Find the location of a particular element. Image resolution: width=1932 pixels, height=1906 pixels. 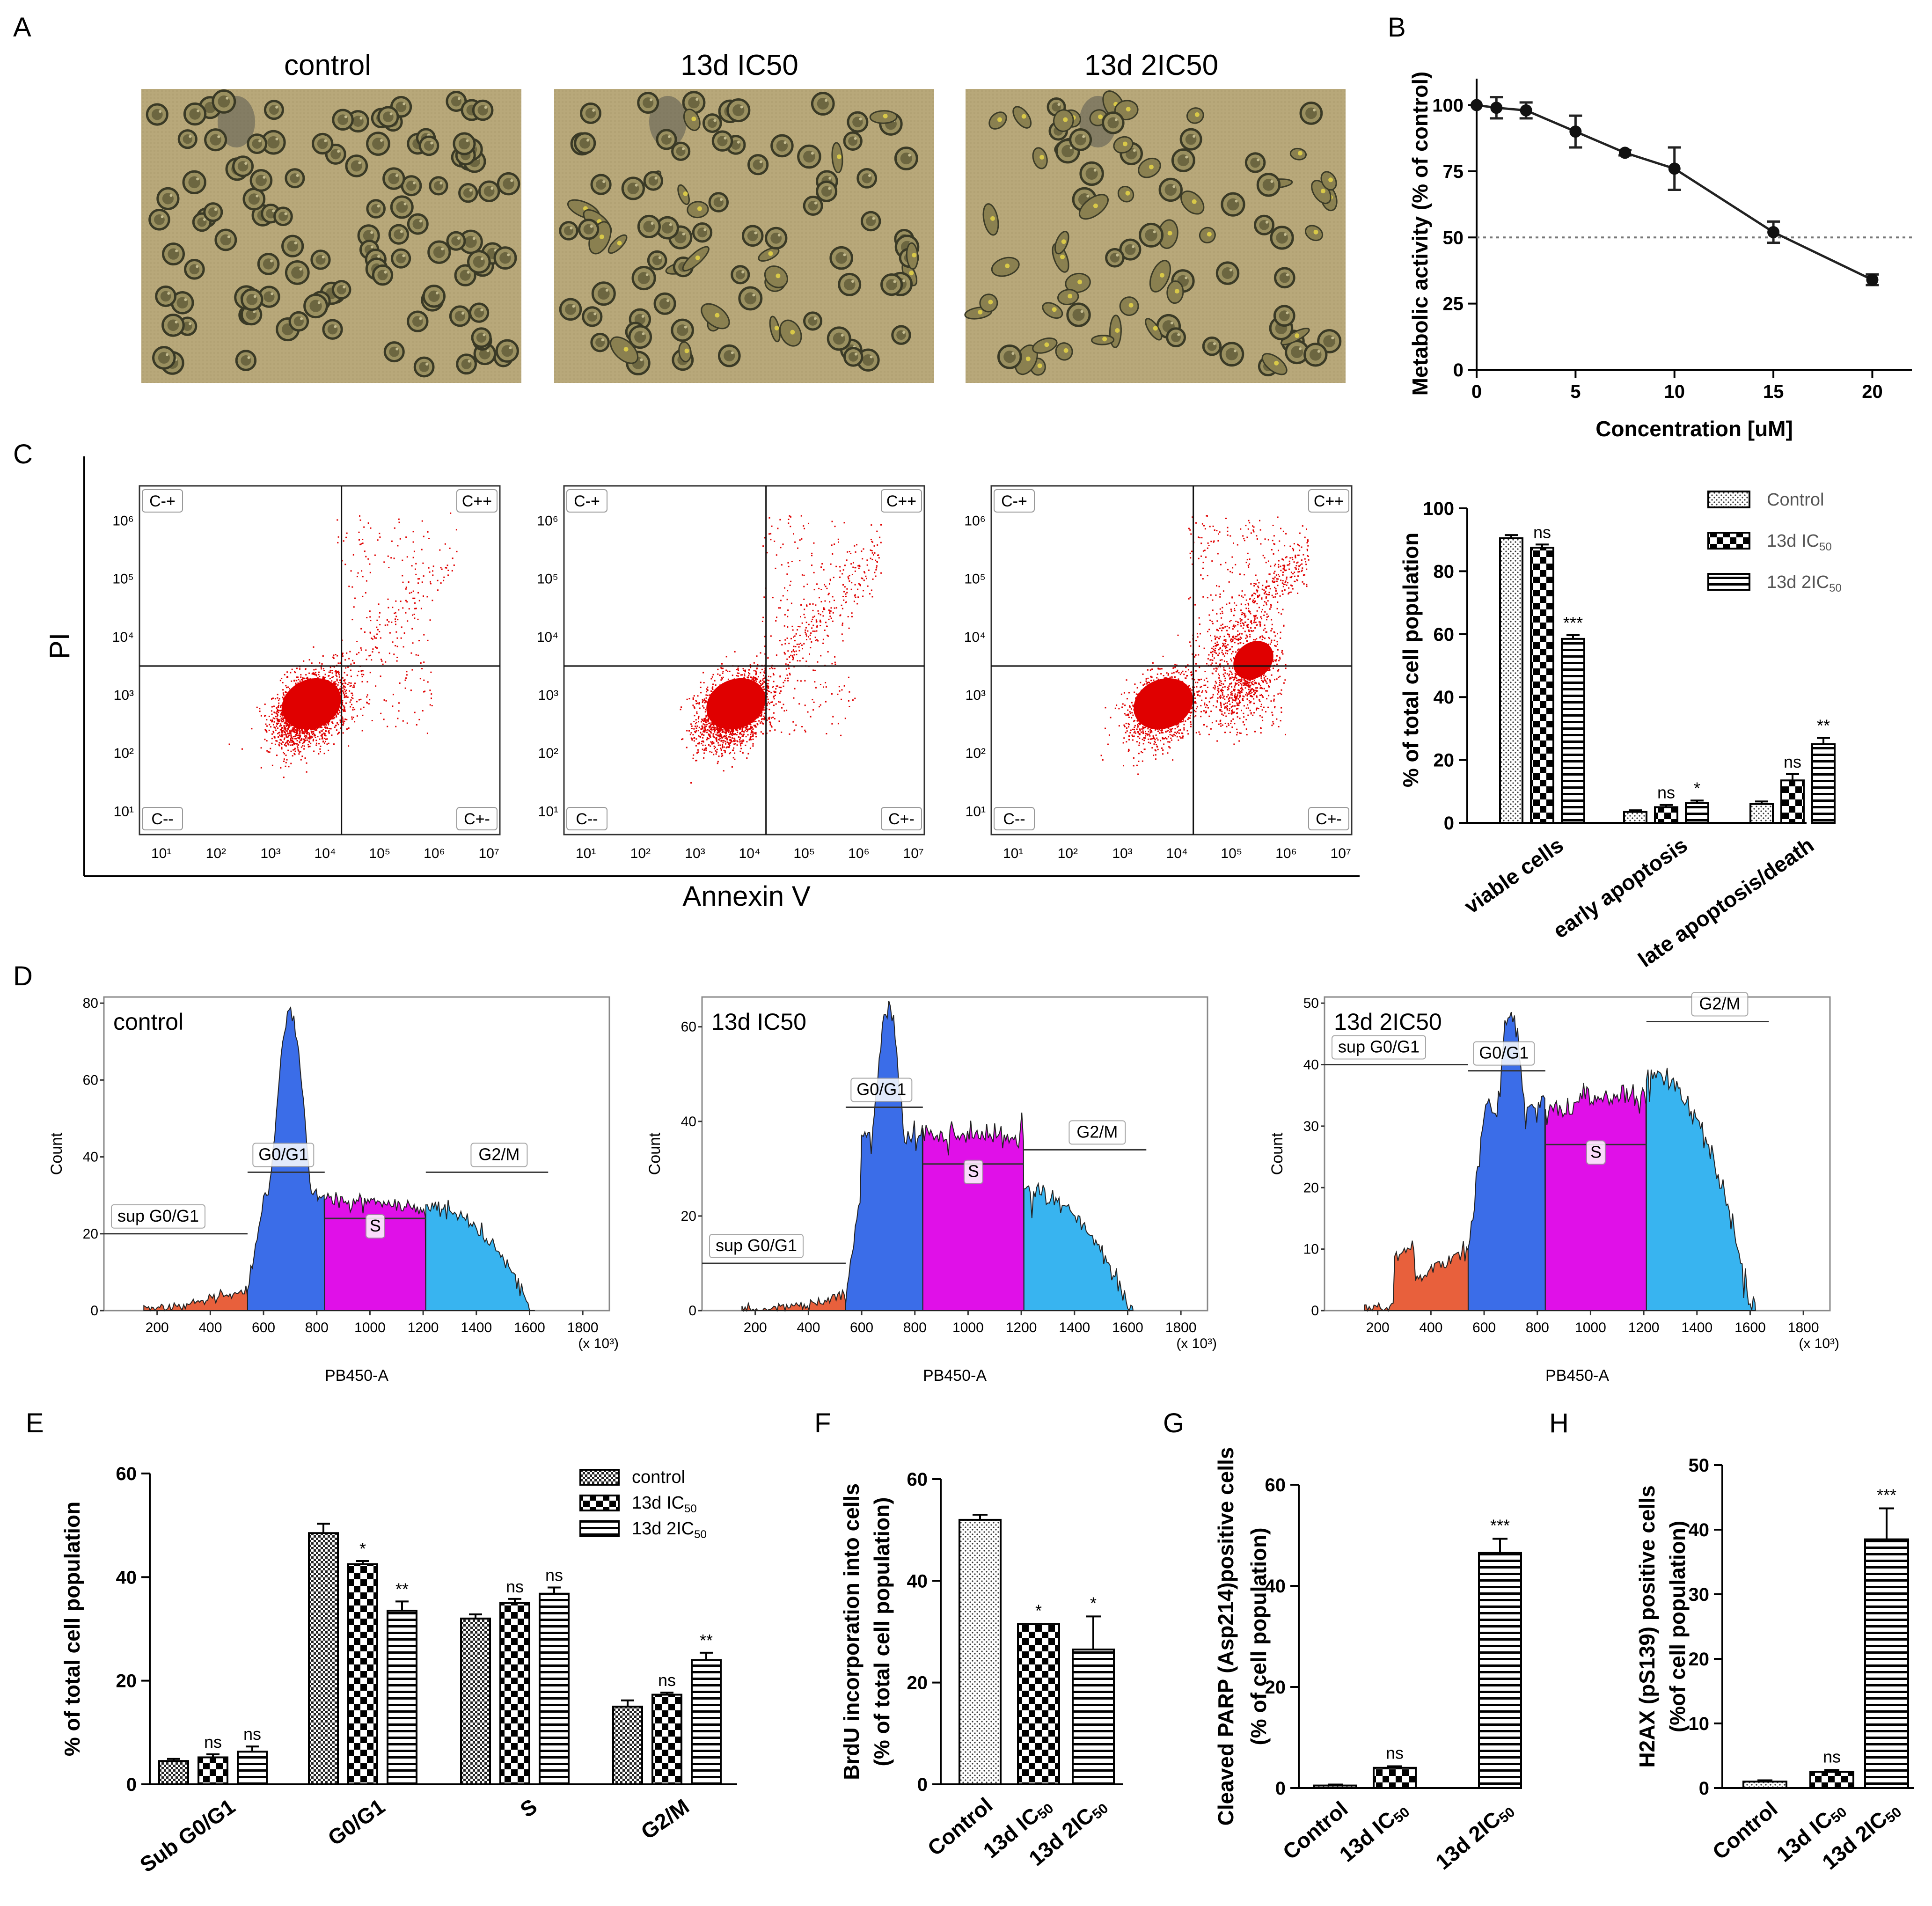

d-region-g2m is located at coordinates (480, 1255).